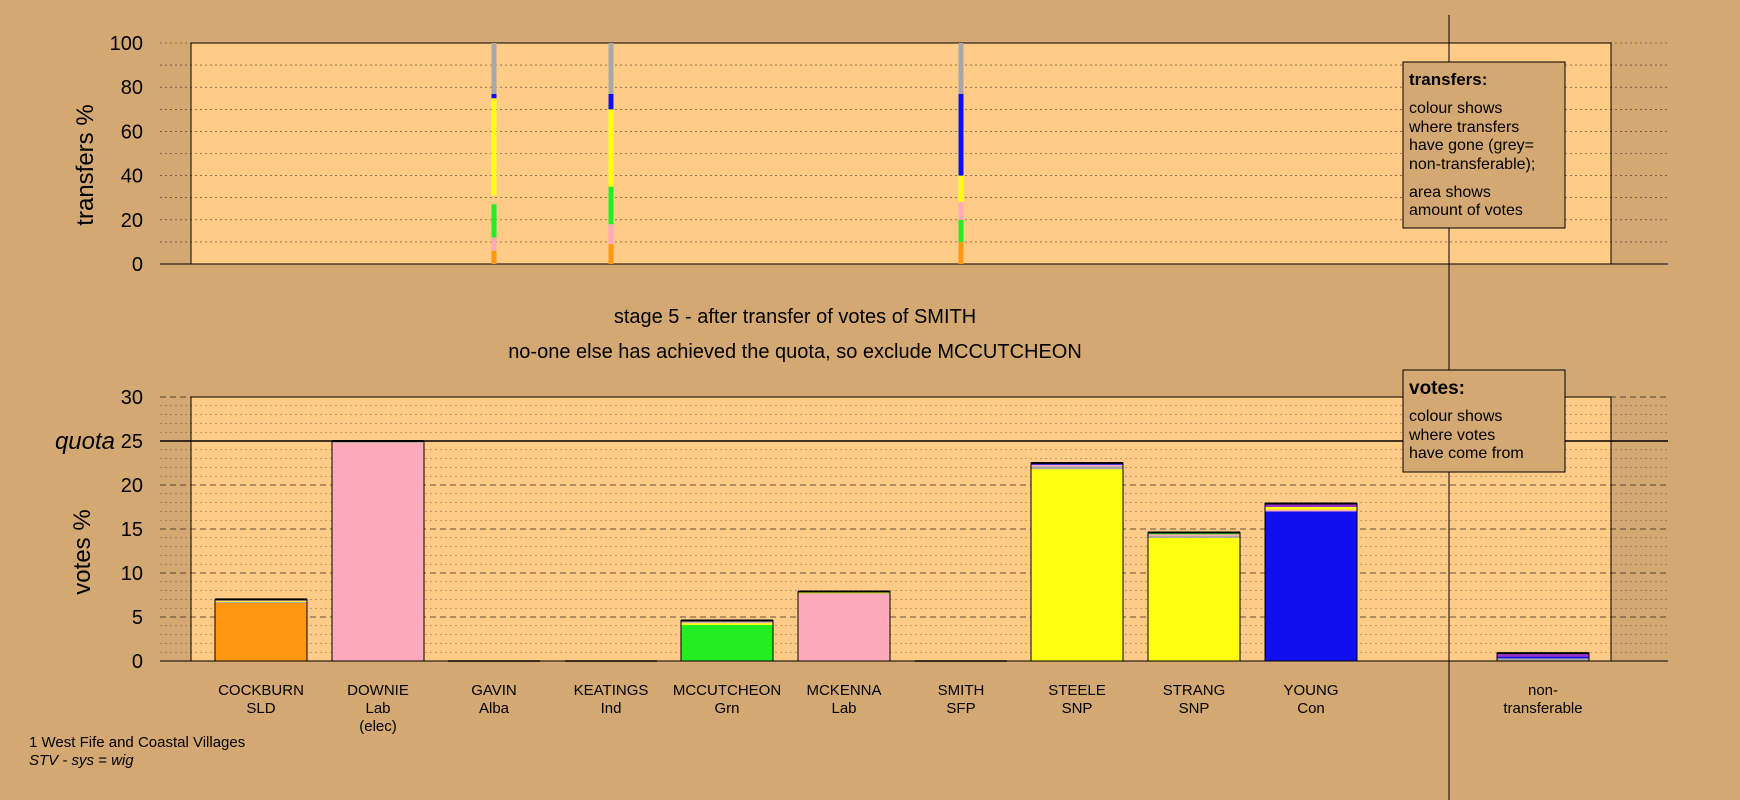  What do you see at coordinates (1466, 453) in the screenshot?
I see `votes-legend-line: have come from` at bounding box center [1466, 453].